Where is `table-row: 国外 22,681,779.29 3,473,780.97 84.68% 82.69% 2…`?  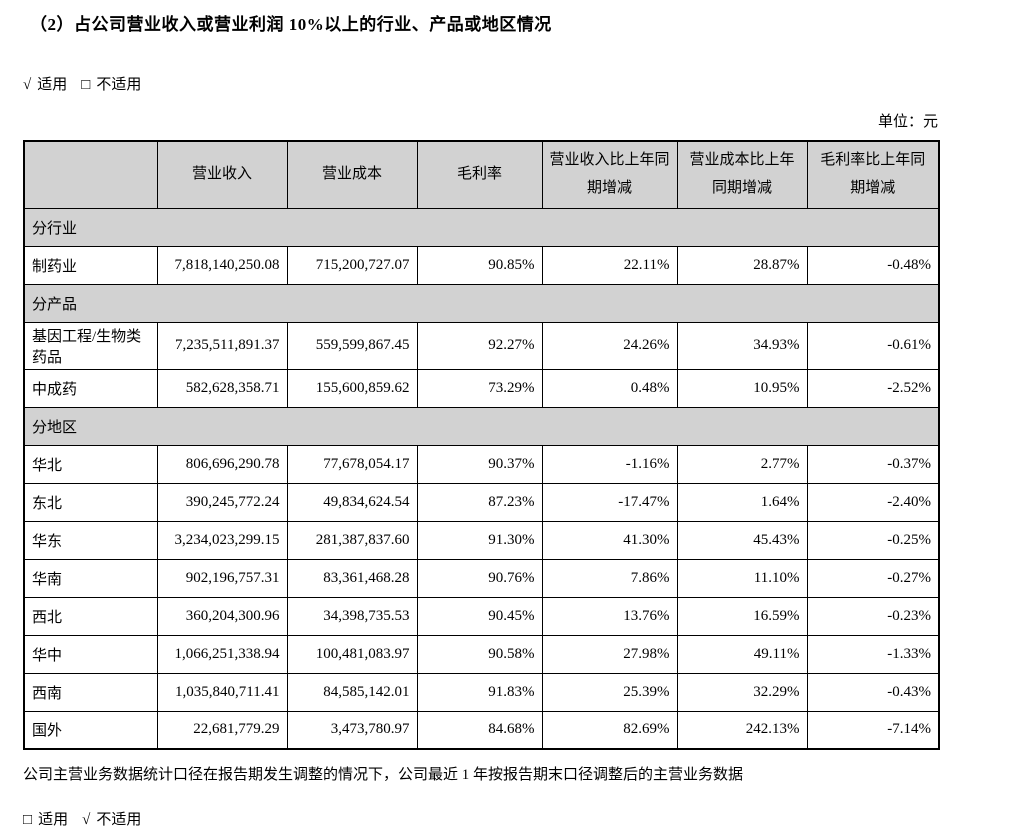 table-row: 国外 22,681,779.29 3,473,780.97 84.68% 82.69% 2… is located at coordinates (481, 730).